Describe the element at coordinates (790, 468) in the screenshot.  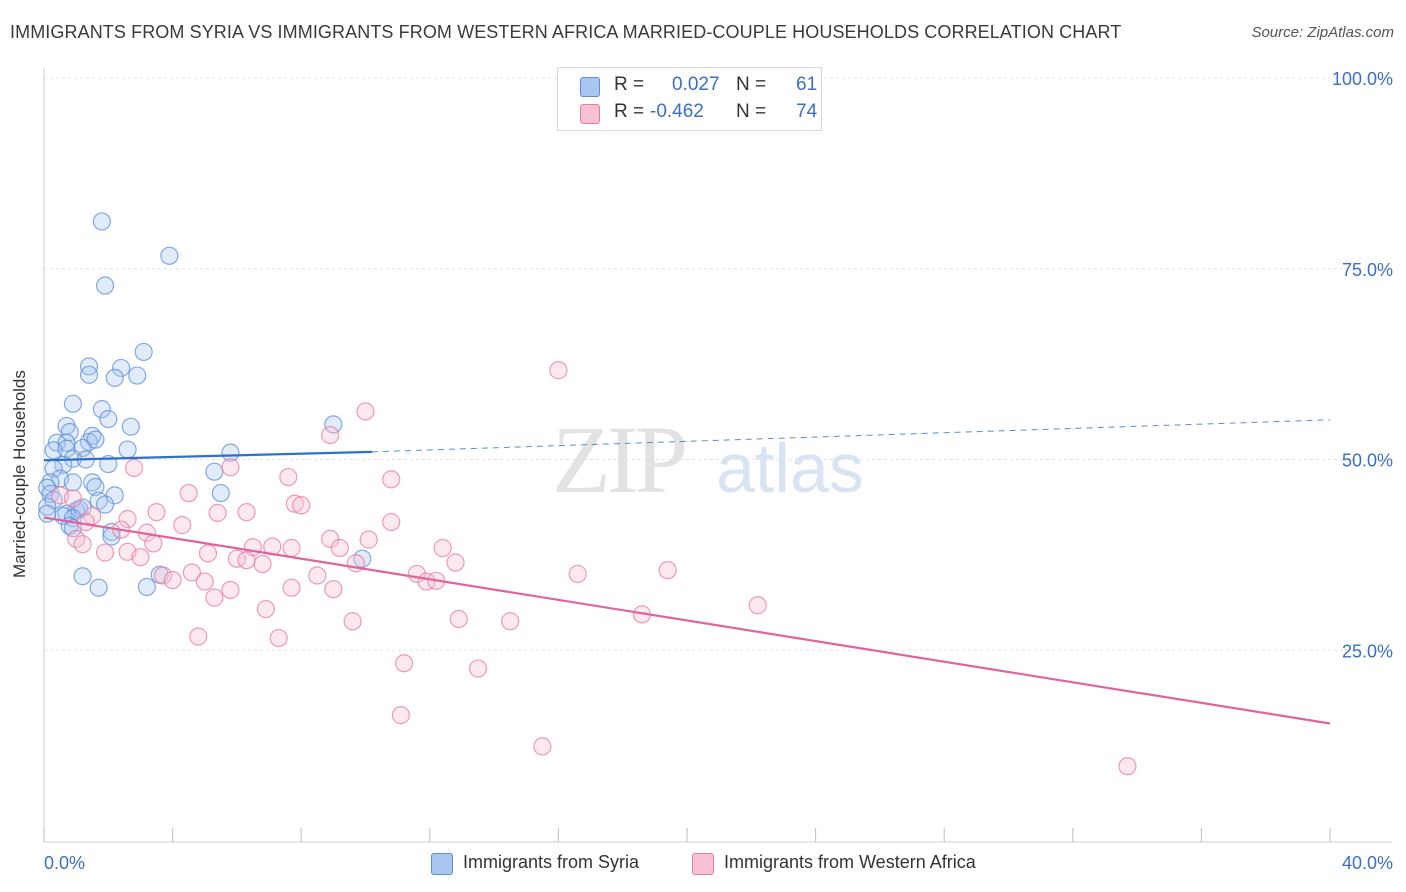
I see `watermark-atlas: atlas` at that location.